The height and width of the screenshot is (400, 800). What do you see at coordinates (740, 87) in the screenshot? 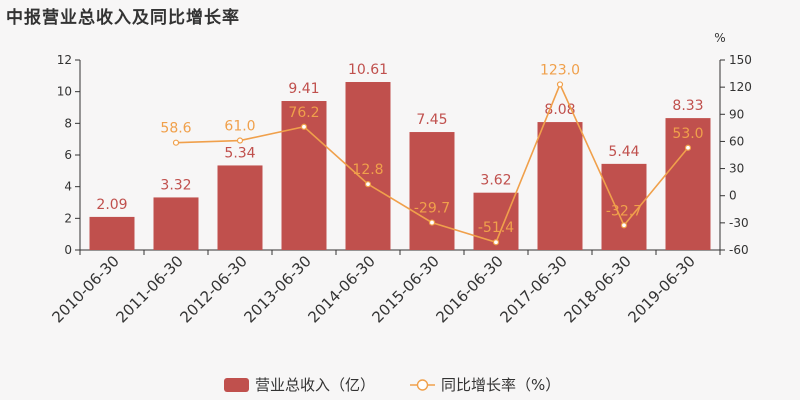
I see `y-tick-label-right: 120` at bounding box center [740, 87].